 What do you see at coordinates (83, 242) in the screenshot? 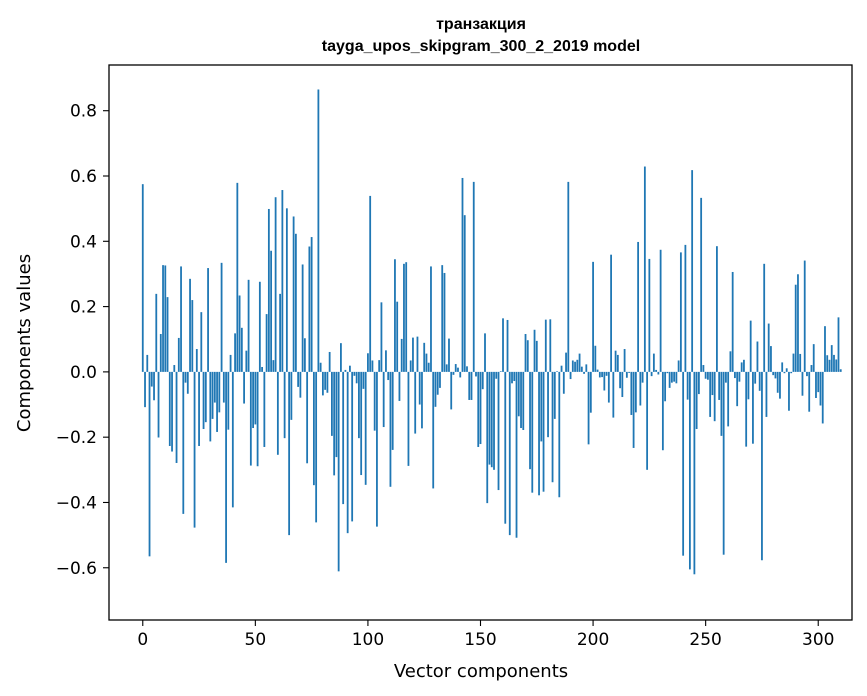
I see `y-tick-label: 0.4` at bounding box center [83, 242].